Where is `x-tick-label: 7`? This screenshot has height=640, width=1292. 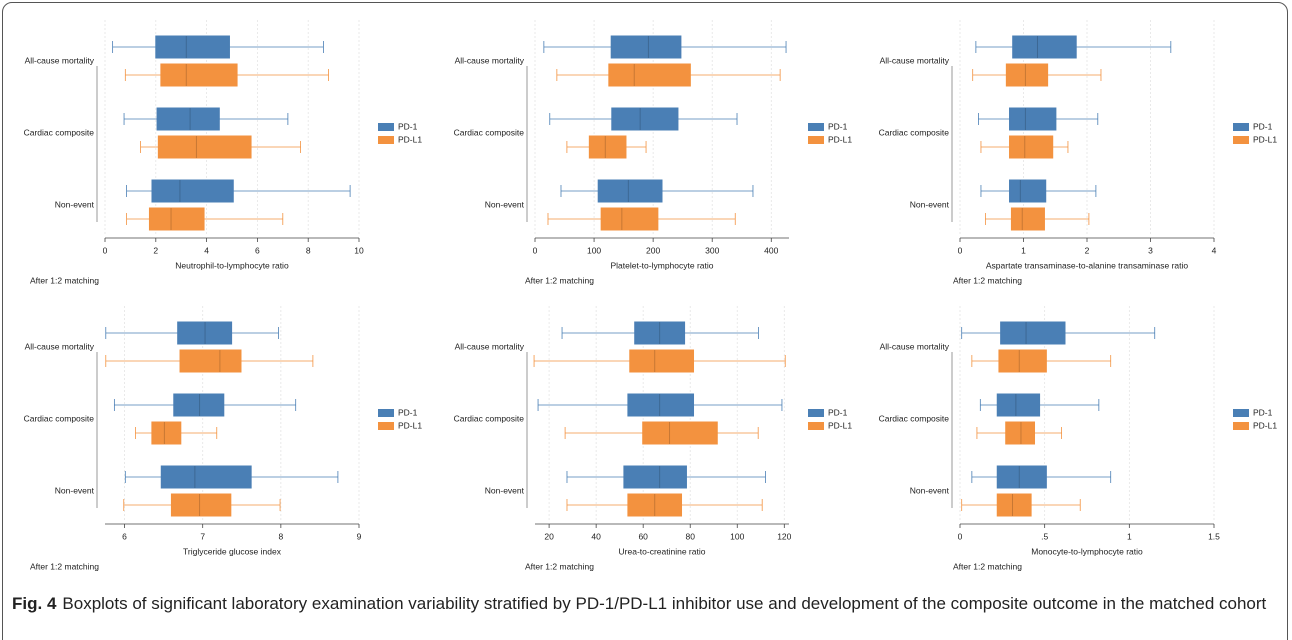 x-tick-label: 7 is located at coordinates (202, 536).